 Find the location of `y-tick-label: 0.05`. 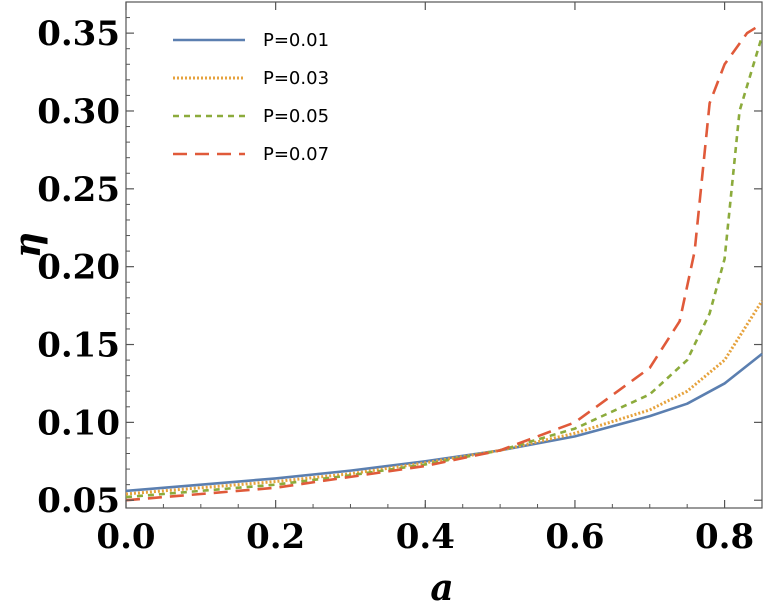

y-tick-label: 0.05 is located at coordinates (78, 501).